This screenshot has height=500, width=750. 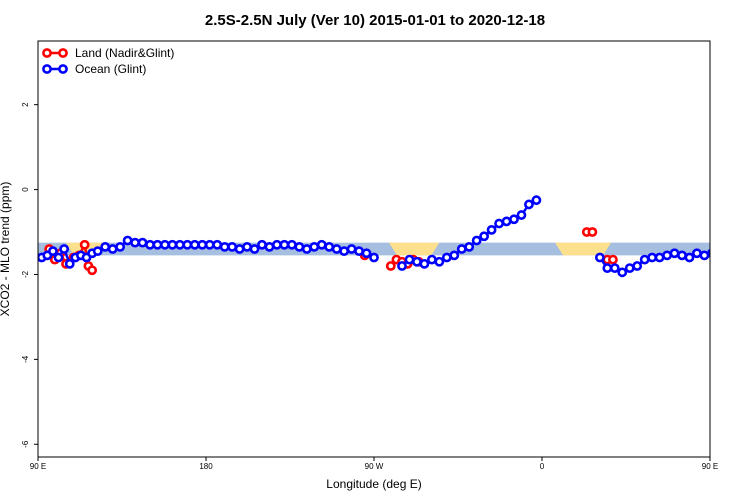 What do you see at coordinates (108, 61) in the screenshot?
I see `legend: Land (Nadir&Glint) Ocean (Glint)` at bounding box center [108, 61].